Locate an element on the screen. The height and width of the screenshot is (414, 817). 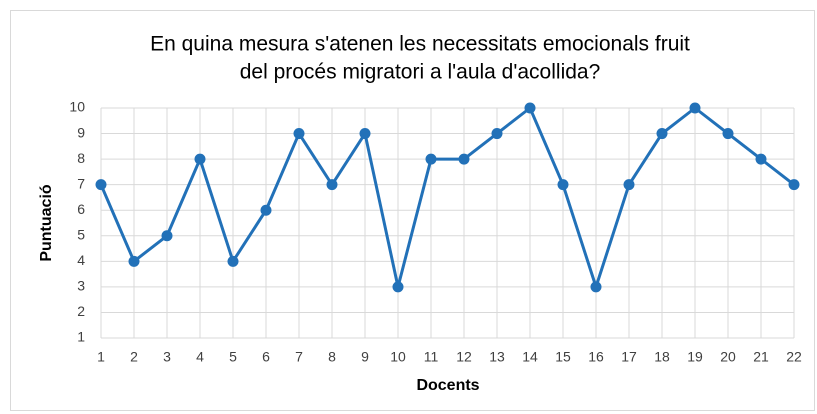
x-axis-label: Docents is located at coordinates (447, 385).